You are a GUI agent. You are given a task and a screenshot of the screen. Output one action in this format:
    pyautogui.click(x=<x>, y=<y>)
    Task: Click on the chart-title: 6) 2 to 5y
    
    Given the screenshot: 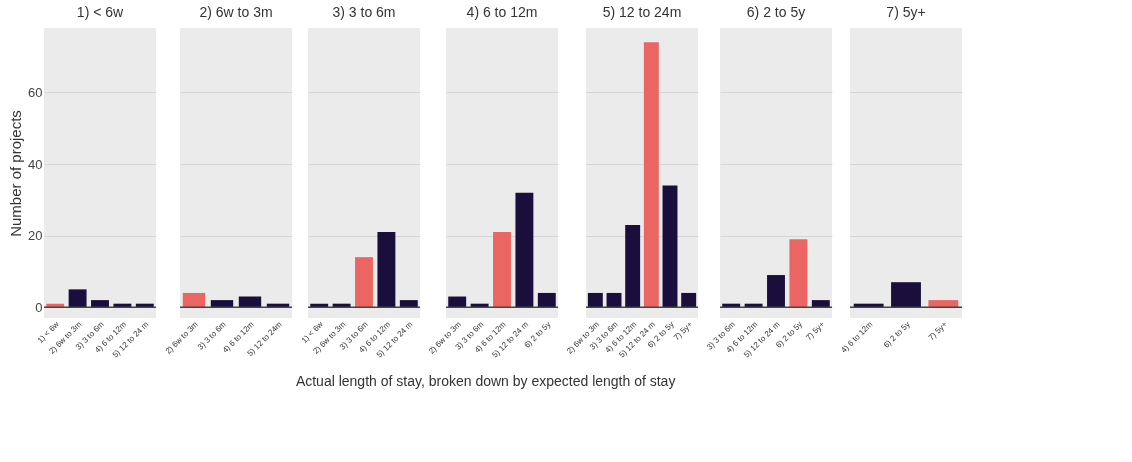 What is the action you would take?
    pyautogui.click(x=776, y=12)
    